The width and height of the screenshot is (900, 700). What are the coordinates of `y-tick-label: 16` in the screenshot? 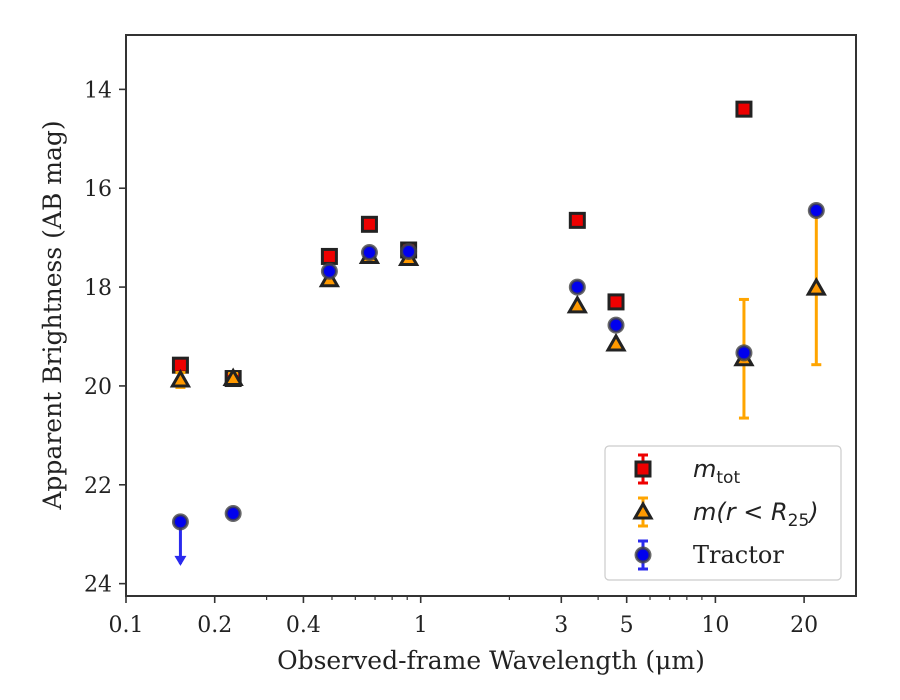 It's located at (98, 189).